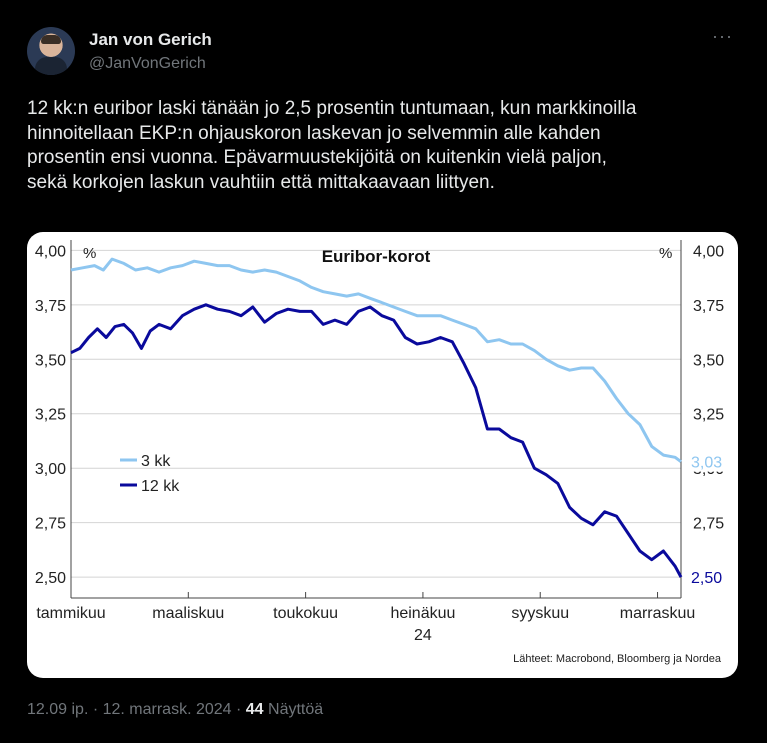 Image resolution: width=767 pixels, height=743 pixels. Describe the element at coordinates (50, 415) in the screenshot. I see `y-tick-label-left: 3,25` at that location.